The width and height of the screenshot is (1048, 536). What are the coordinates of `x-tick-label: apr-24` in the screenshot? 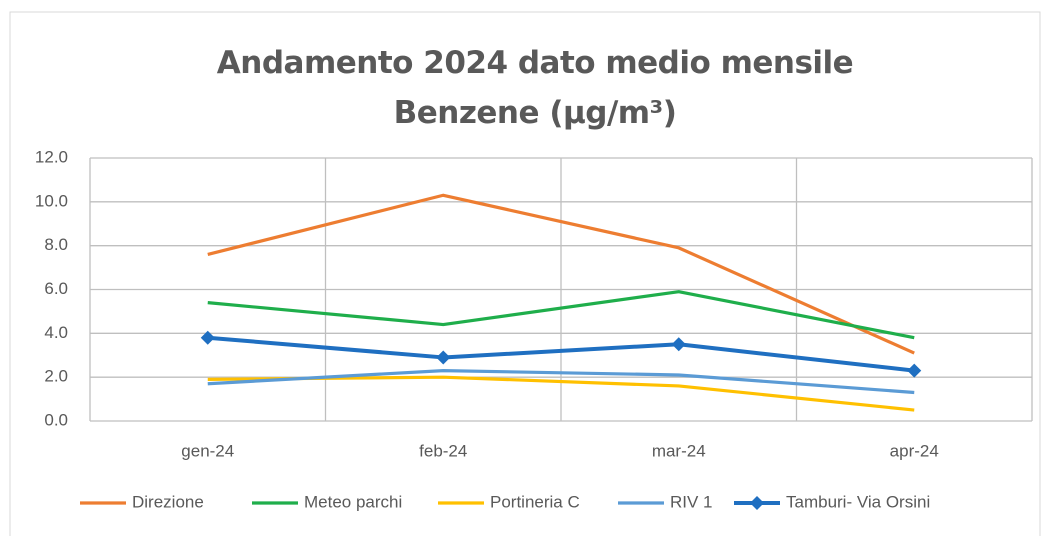 It's located at (914, 450).